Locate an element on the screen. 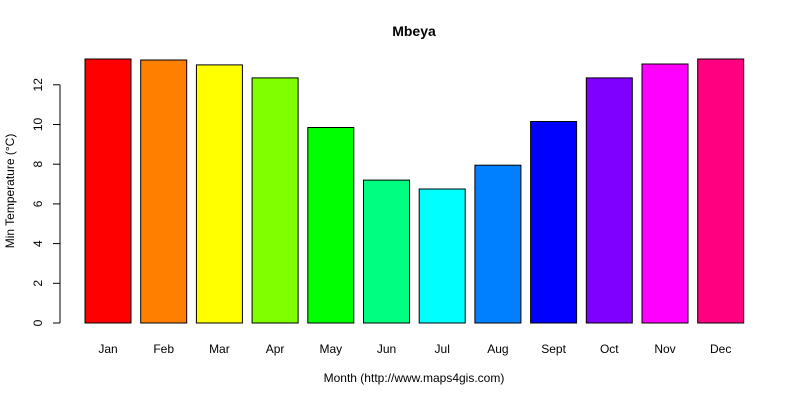 The image size is (800, 400). bar-feb is located at coordinates (164, 191).